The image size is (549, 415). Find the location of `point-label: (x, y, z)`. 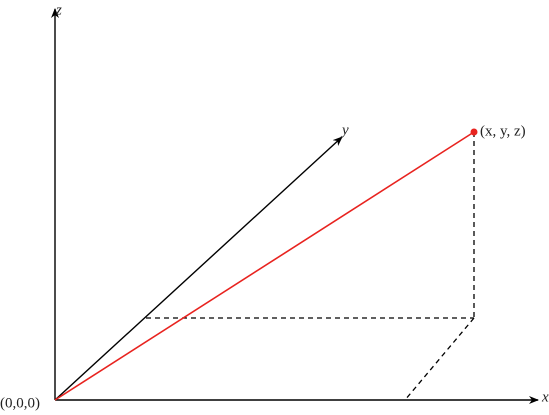

point-label: (x, y, z) is located at coordinates (503, 131).